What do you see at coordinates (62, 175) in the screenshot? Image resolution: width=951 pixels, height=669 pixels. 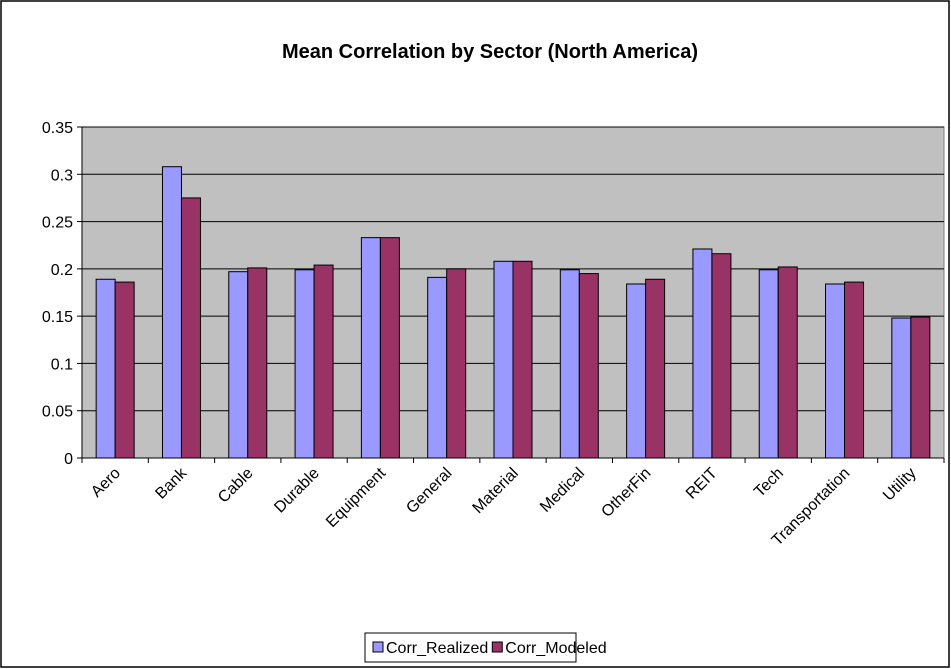 I see `y-tick-label: 0.3` at bounding box center [62, 175].